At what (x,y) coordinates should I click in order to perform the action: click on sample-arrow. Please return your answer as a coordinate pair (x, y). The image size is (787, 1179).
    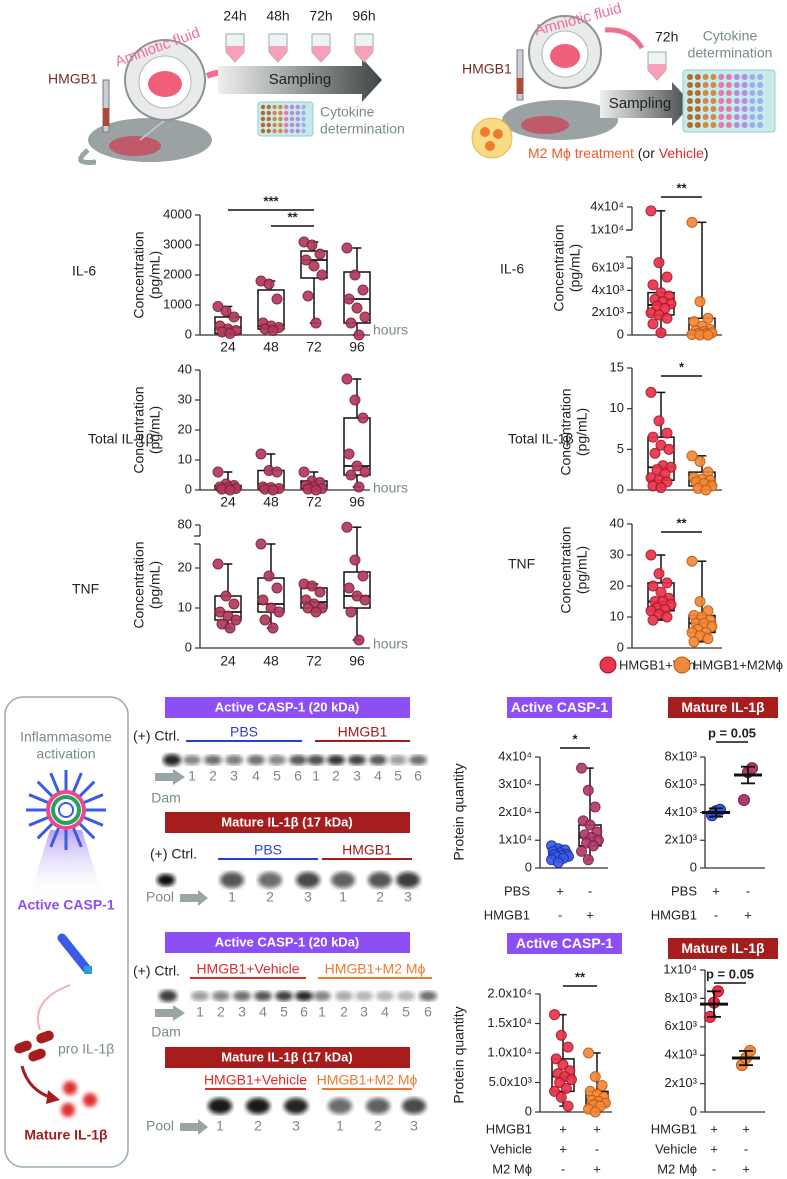
    Looking at the image, I should click on (194, 898).